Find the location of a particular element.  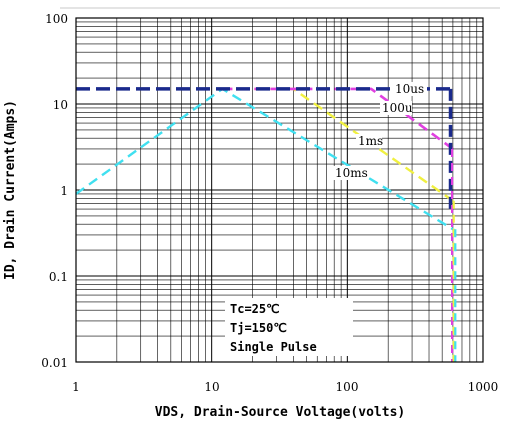

series-label-100u: 100u is located at coordinates (397, 108).